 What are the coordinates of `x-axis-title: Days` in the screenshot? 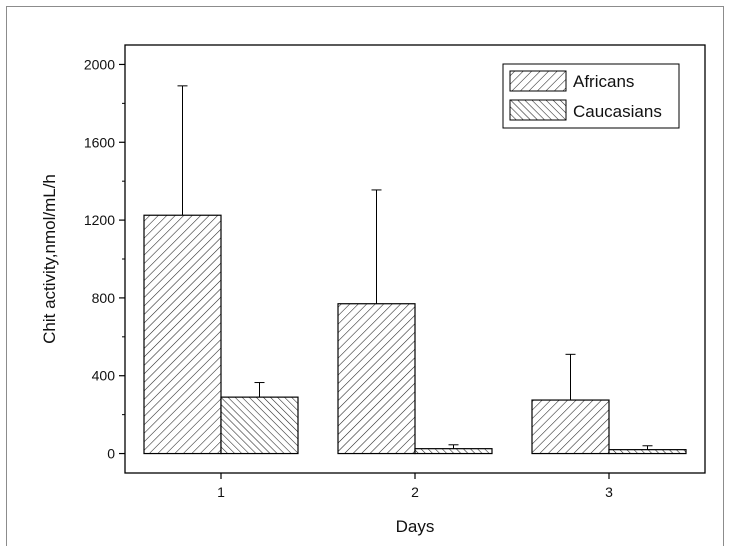 It's located at (415, 526).